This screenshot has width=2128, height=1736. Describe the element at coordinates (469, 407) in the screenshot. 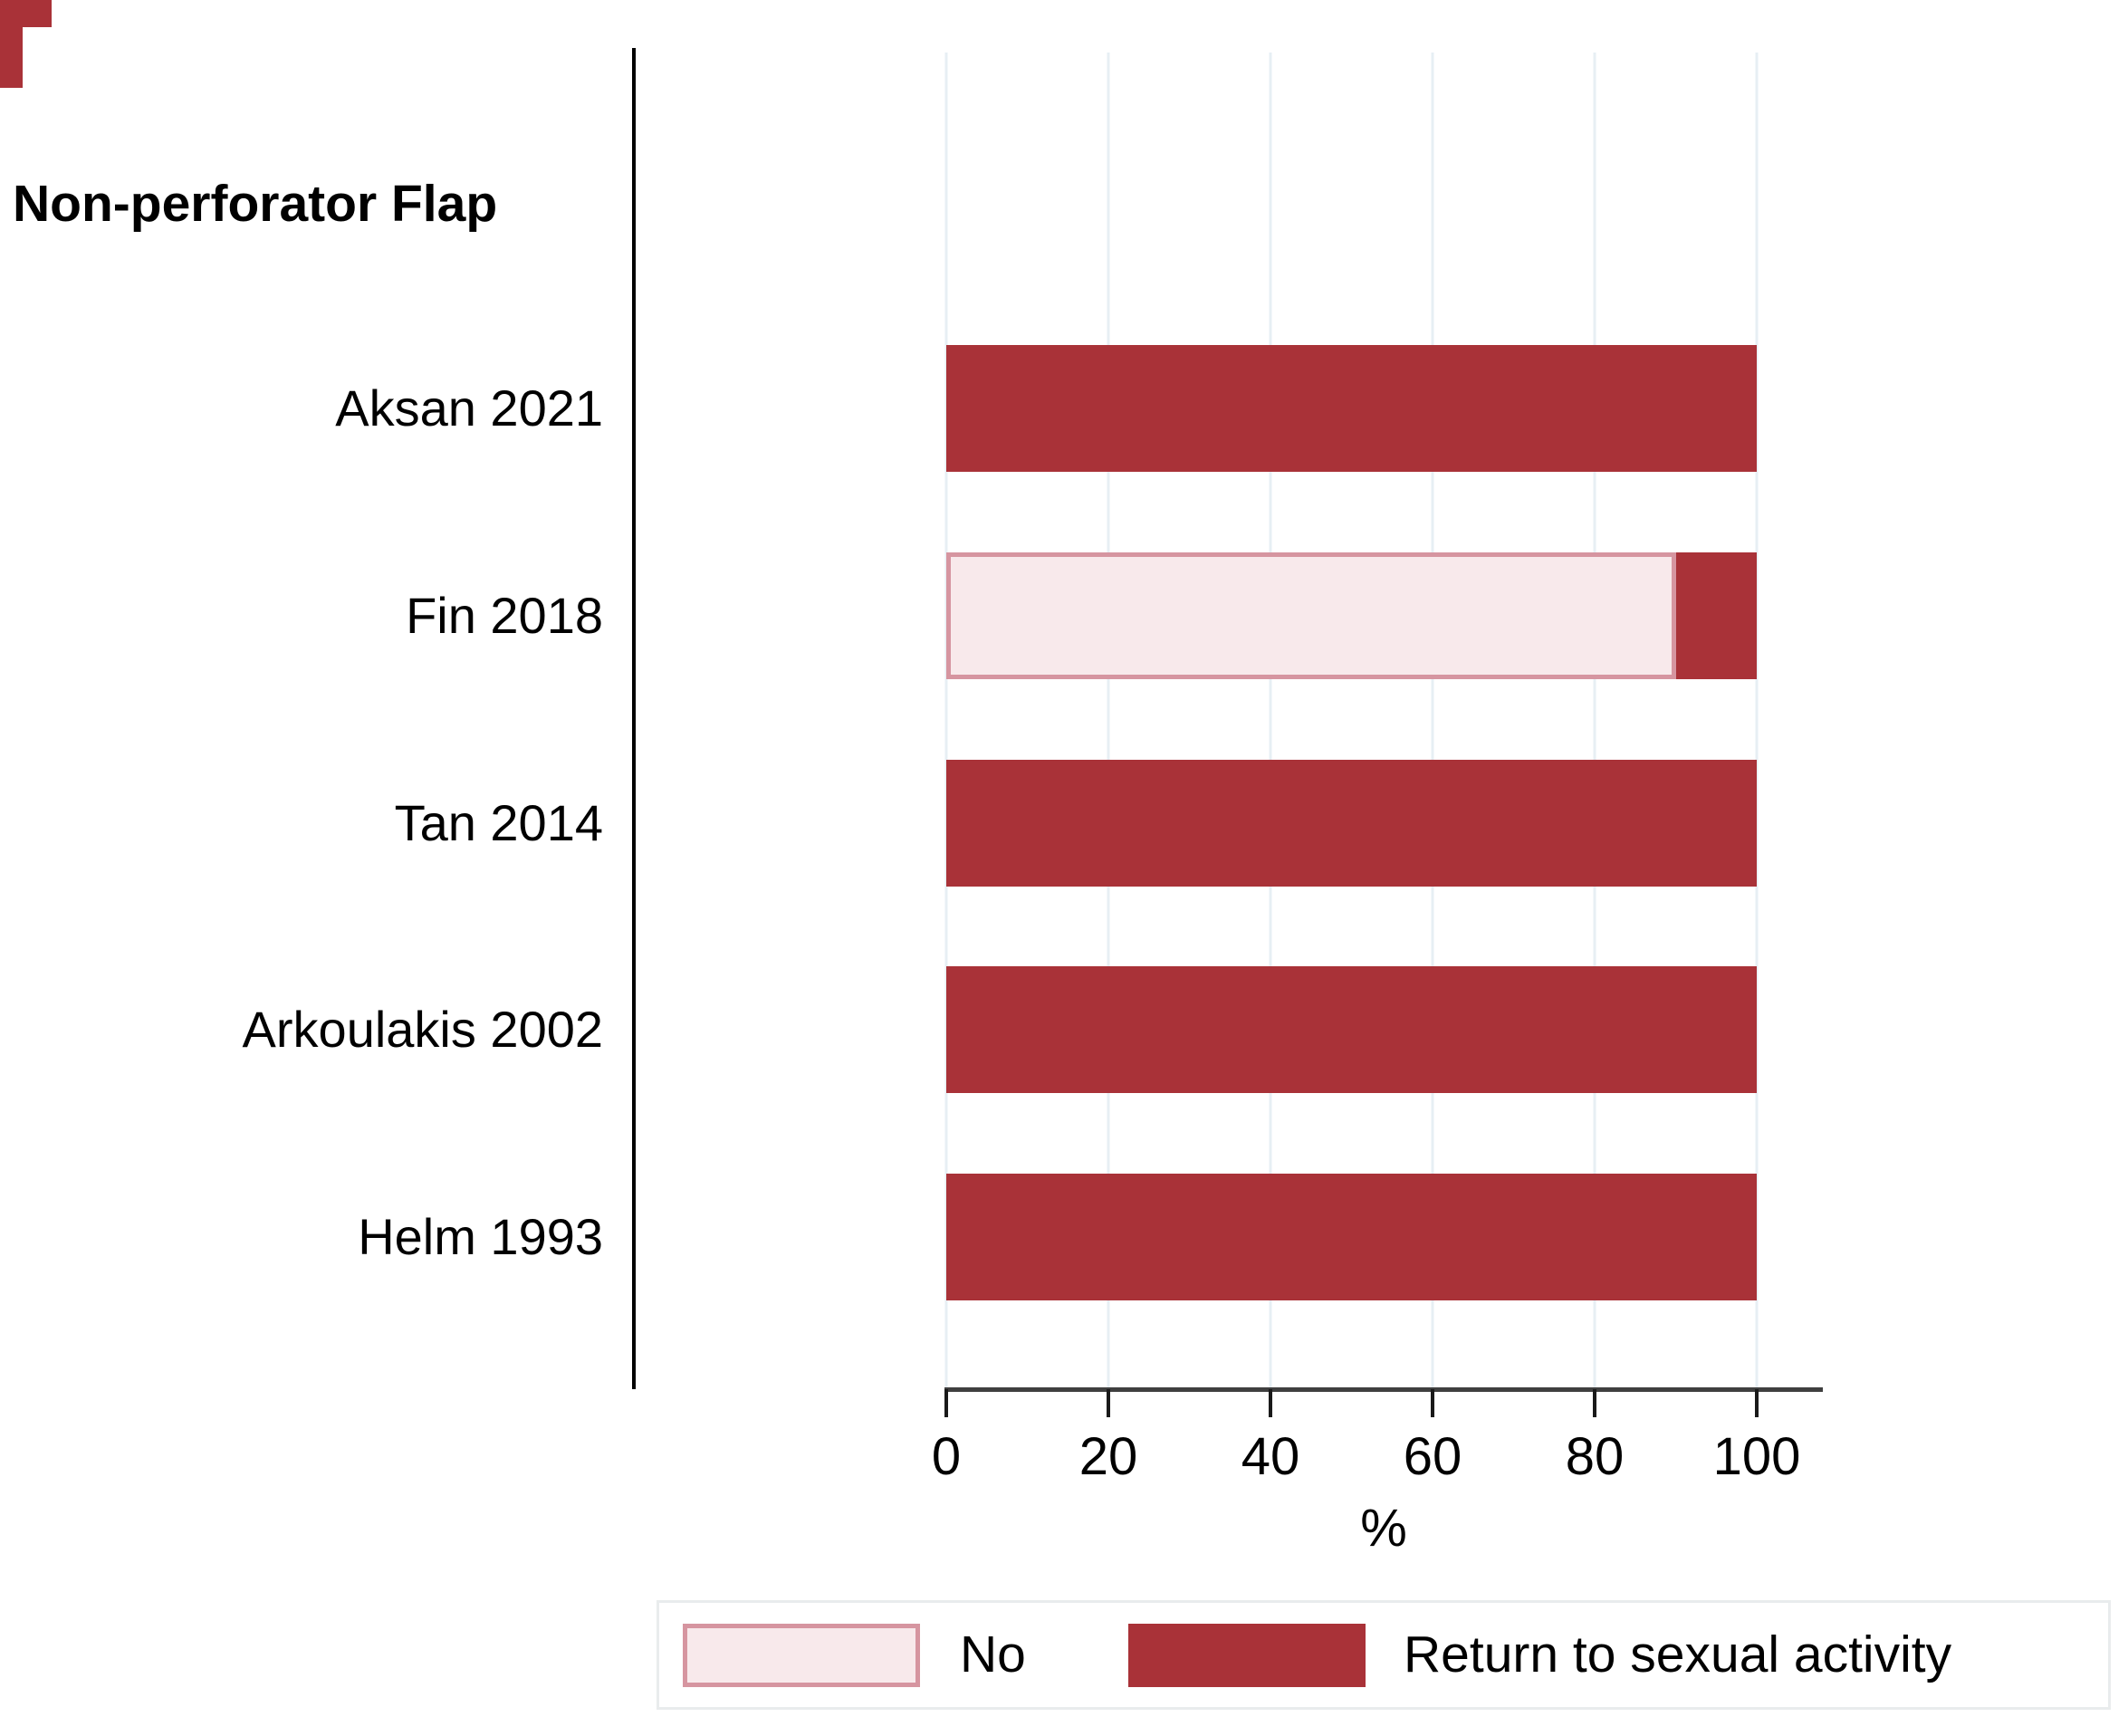

I see `category-label: Aksan 2021` at that location.